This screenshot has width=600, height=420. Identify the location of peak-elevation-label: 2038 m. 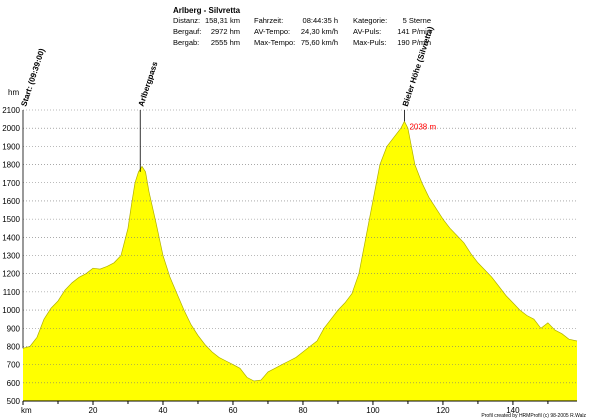
(422, 126).